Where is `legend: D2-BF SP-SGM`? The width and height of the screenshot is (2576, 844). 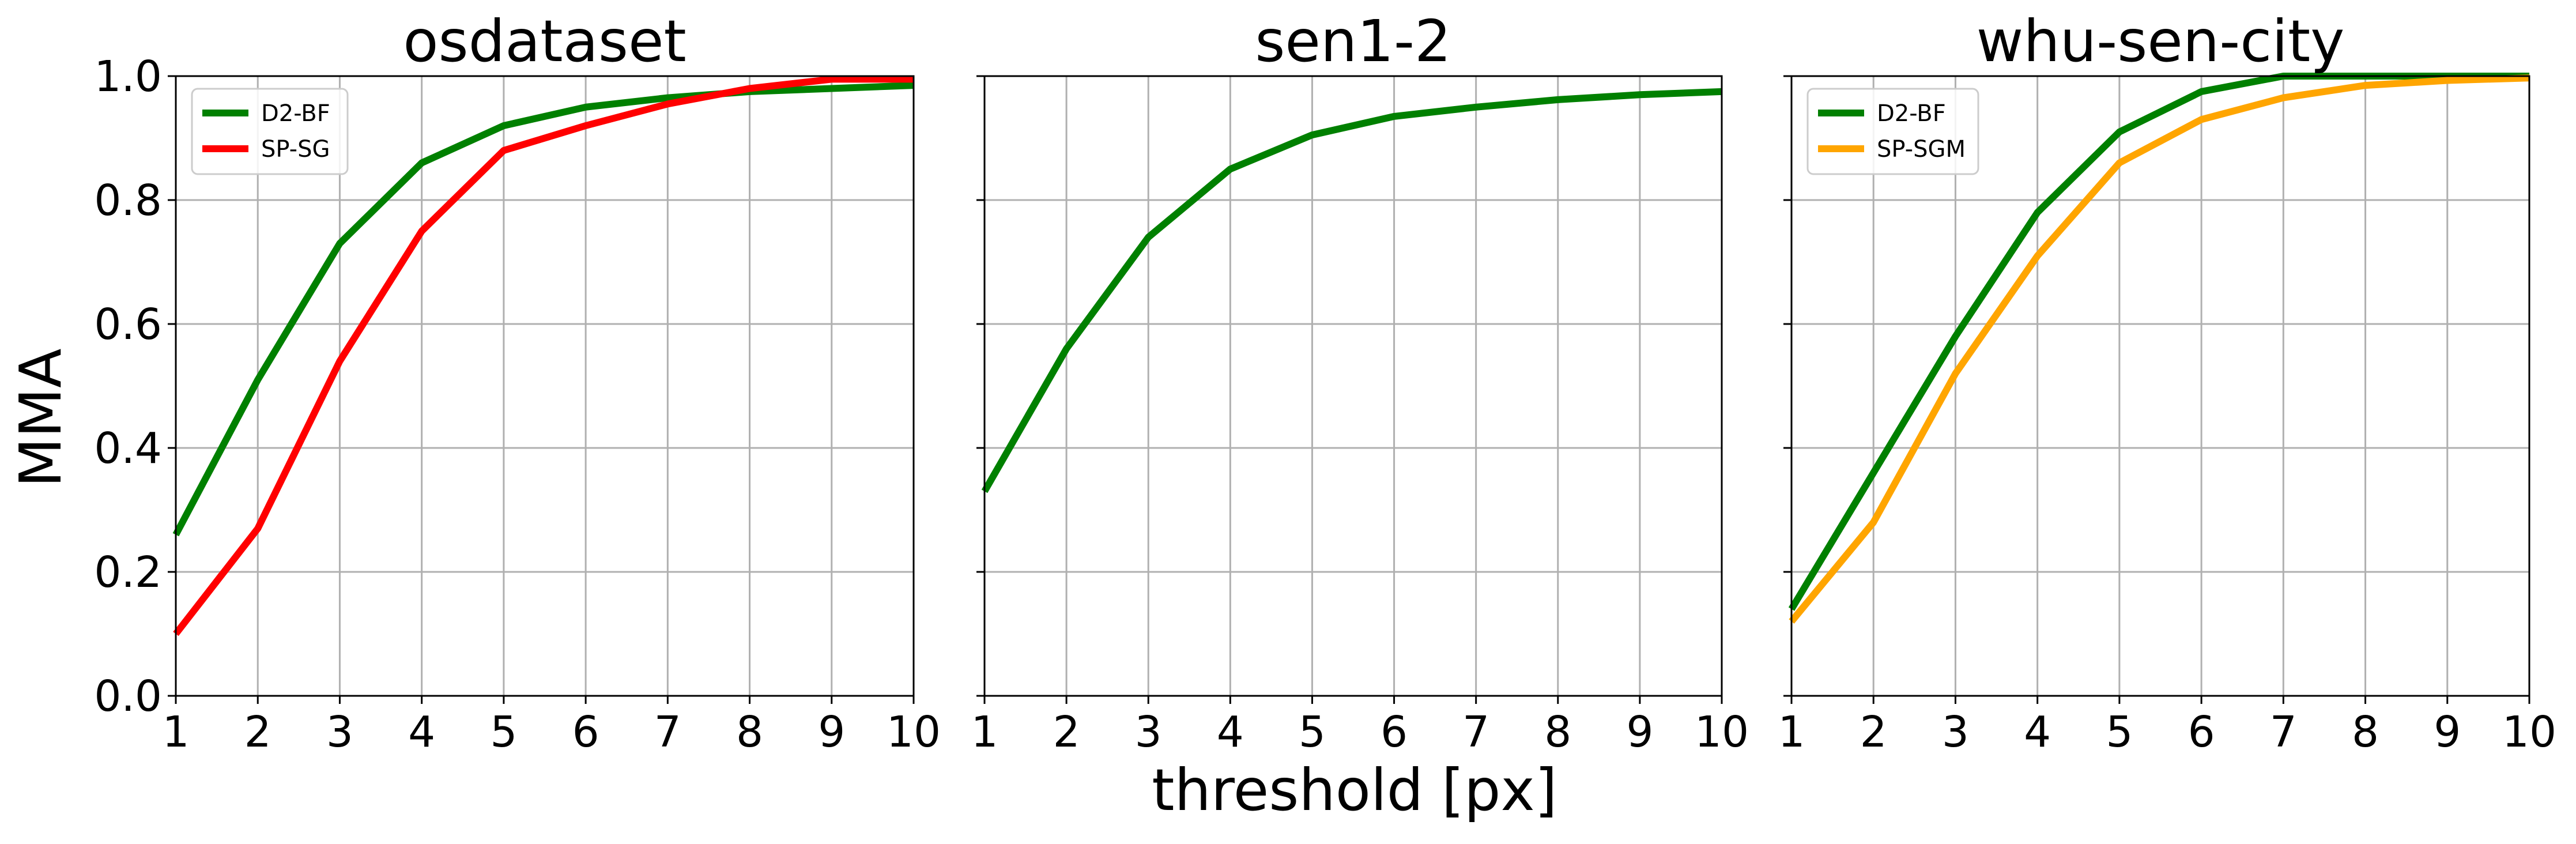 legend: D2-BF SP-SGM is located at coordinates (1892, 131).